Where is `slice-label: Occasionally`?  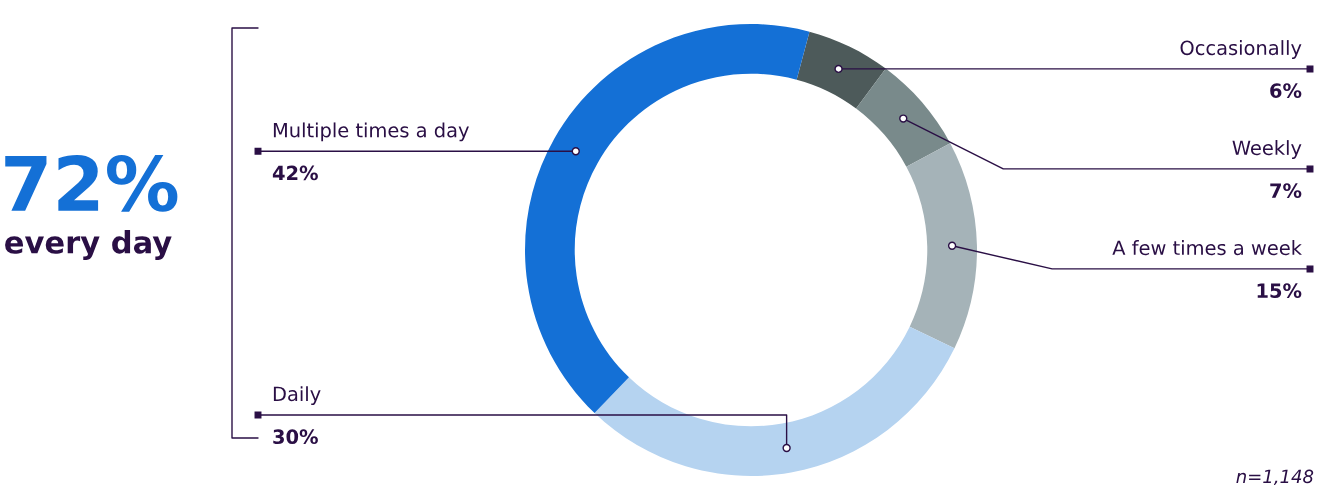
slice-label: Occasionally is located at coordinates (1241, 49).